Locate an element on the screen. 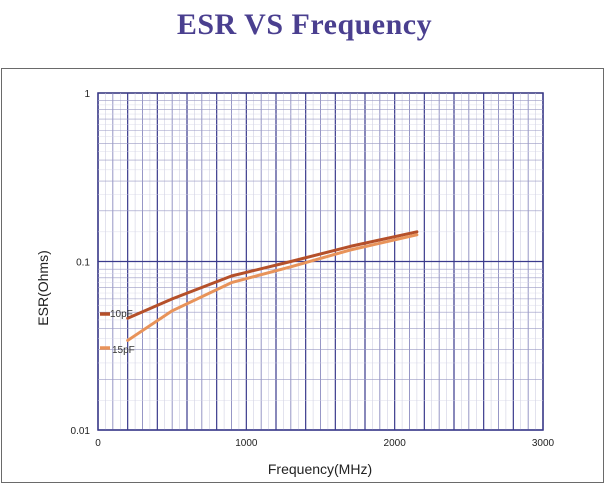 The image size is (609, 485). x-tick-label: 2000 is located at coordinates (395, 443).